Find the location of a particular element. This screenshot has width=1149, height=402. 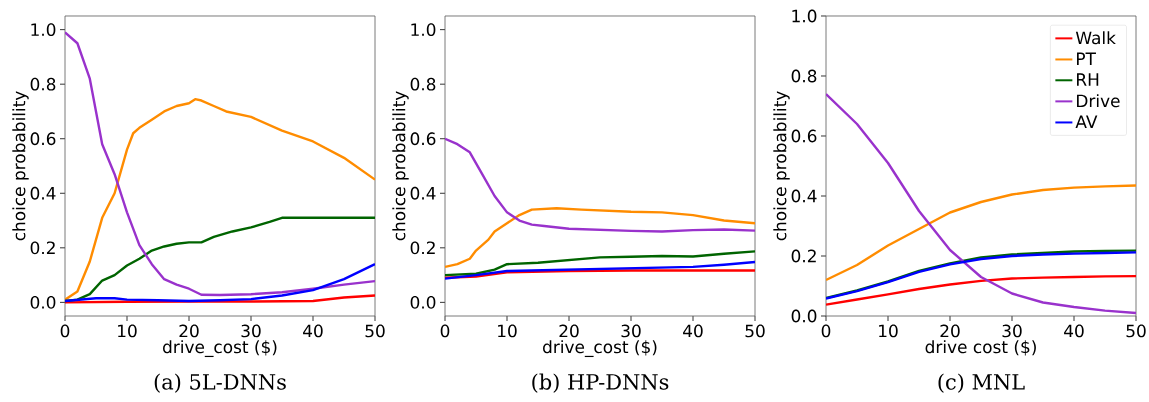

legend-label: AV is located at coordinates (1086, 121).